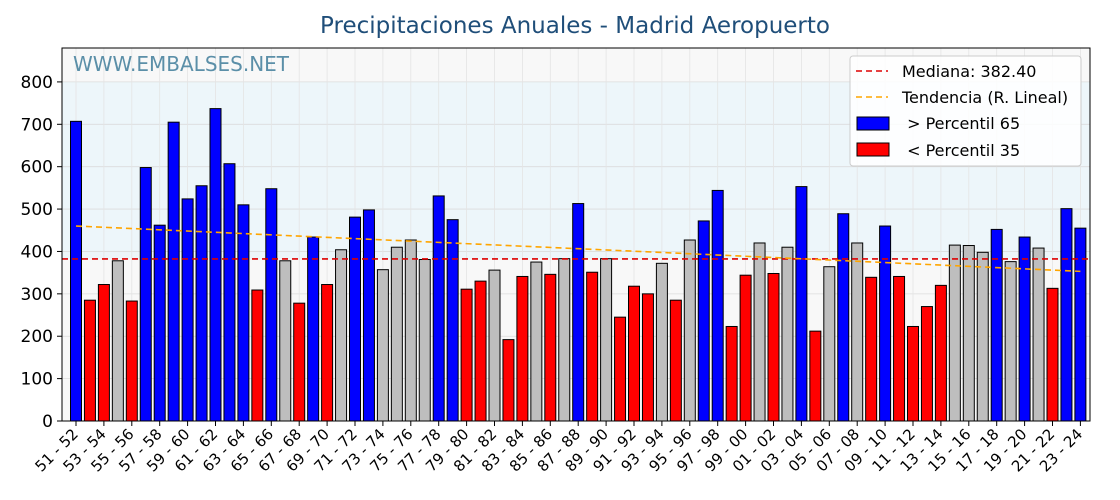 Image resolution: width=1120 pixels, height=500 pixels. Describe the element at coordinates (47, 422) in the screenshot. I see `y-tick-label-0: 0` at that location.